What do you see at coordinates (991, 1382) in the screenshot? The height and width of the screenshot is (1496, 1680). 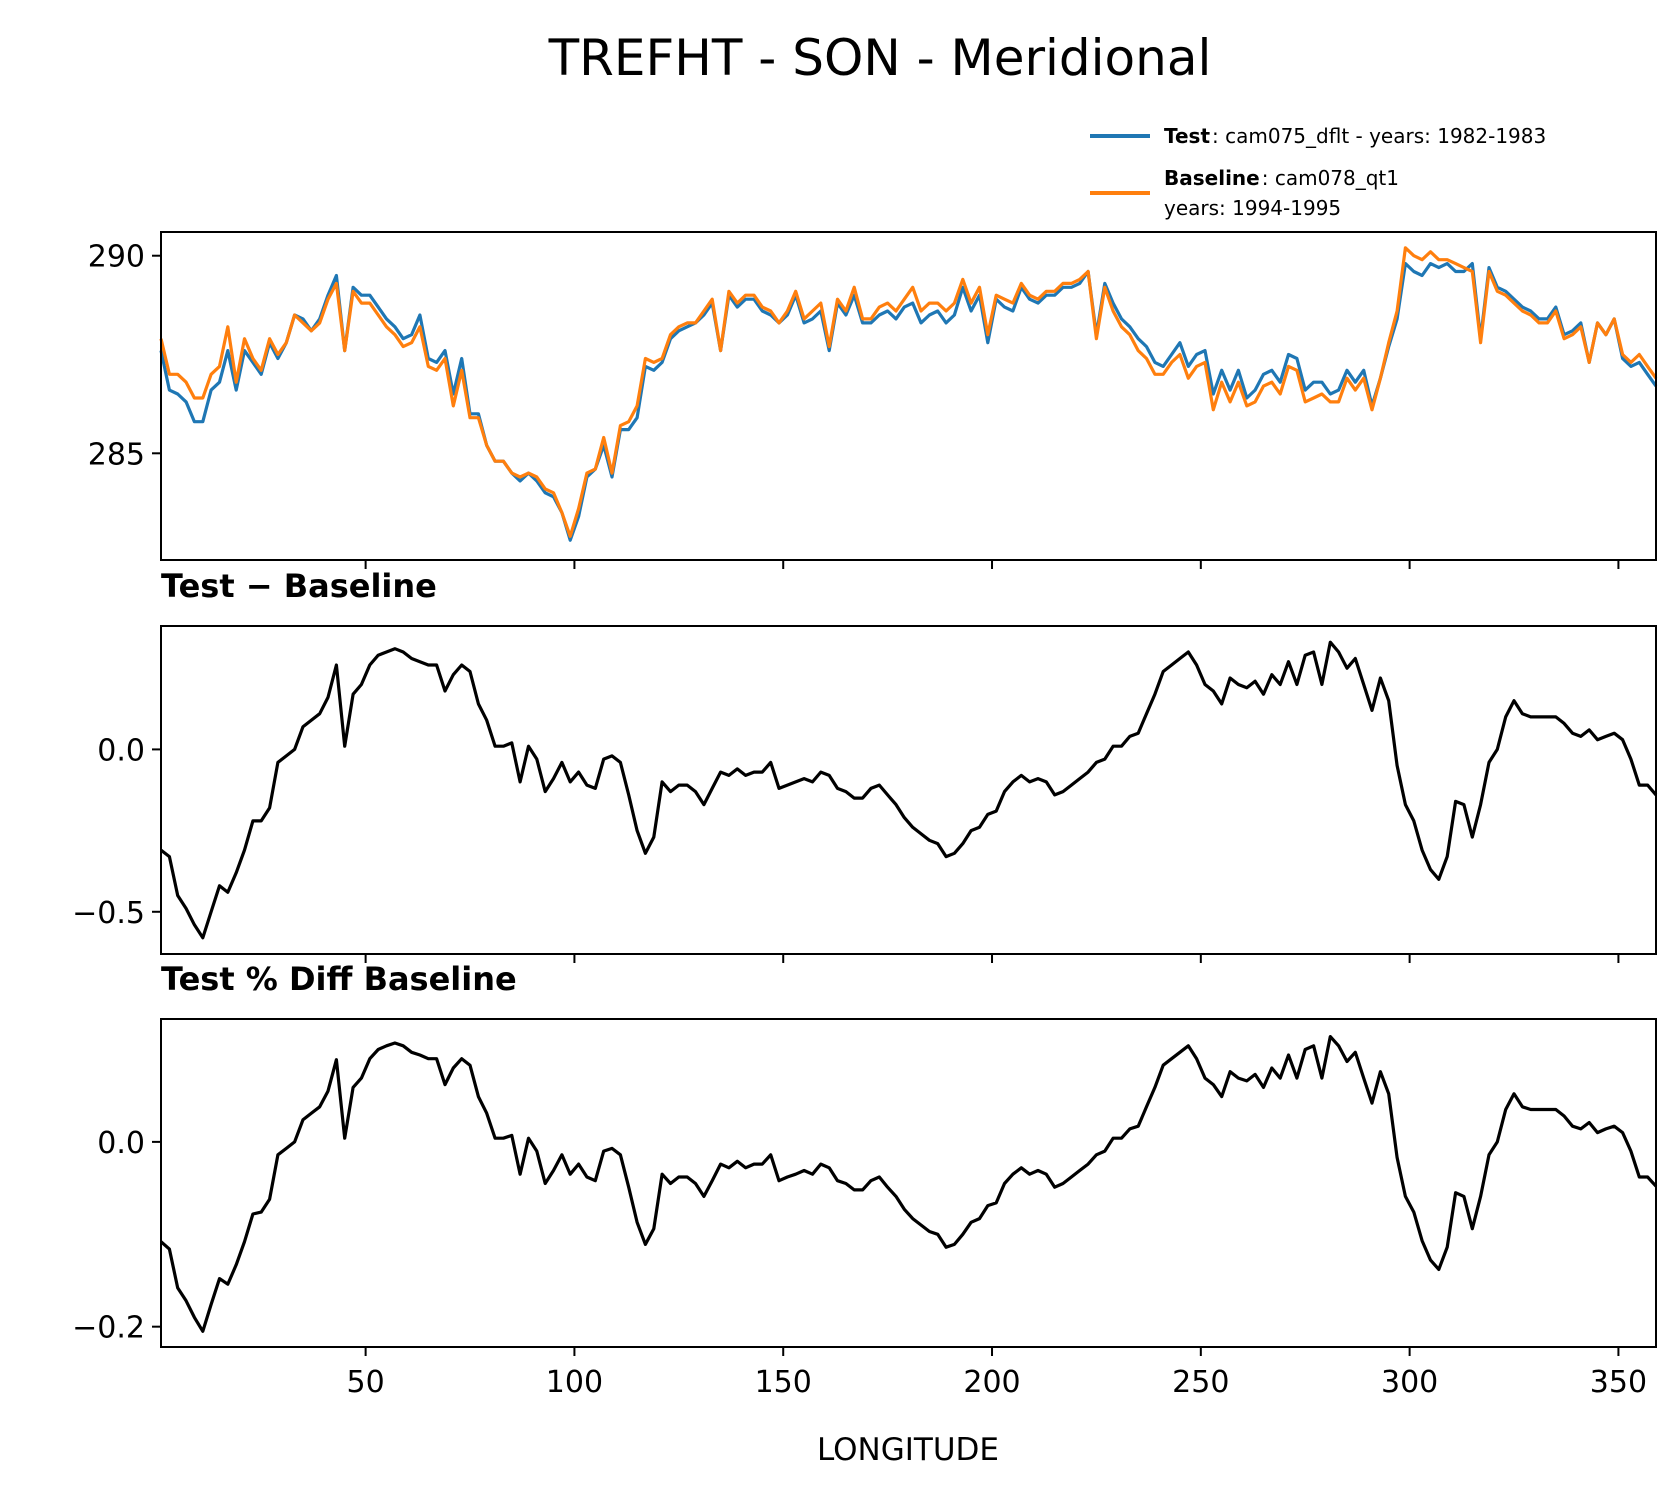 I see `x-tick-label: 200` at bounding box center [991, 1382].